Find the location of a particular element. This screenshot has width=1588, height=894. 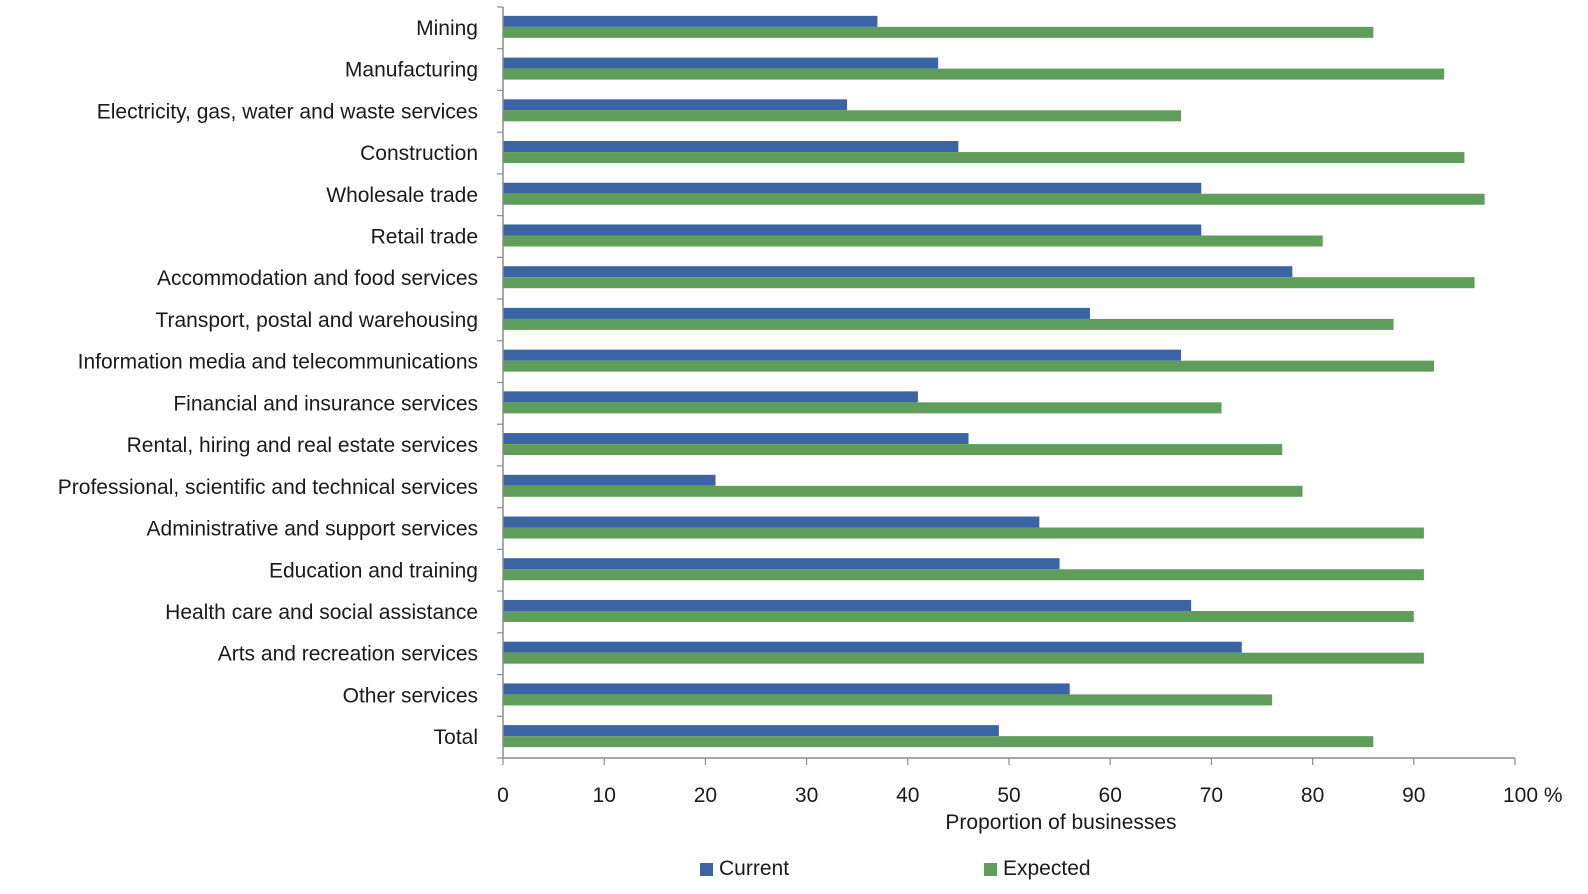

legend-item-current: Current is located at coordinates (744, 869).